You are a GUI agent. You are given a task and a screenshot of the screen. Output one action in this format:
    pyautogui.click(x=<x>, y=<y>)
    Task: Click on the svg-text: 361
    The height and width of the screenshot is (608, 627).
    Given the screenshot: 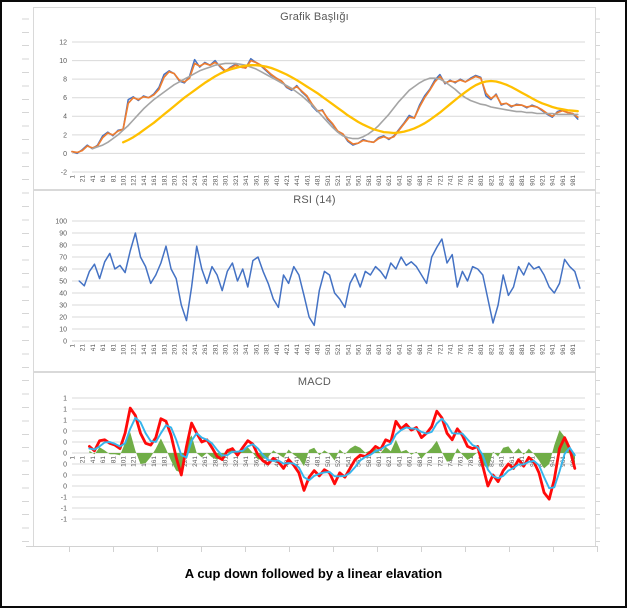 What is the action you would take?
    pyautogui.click(x=256, y=461)
    